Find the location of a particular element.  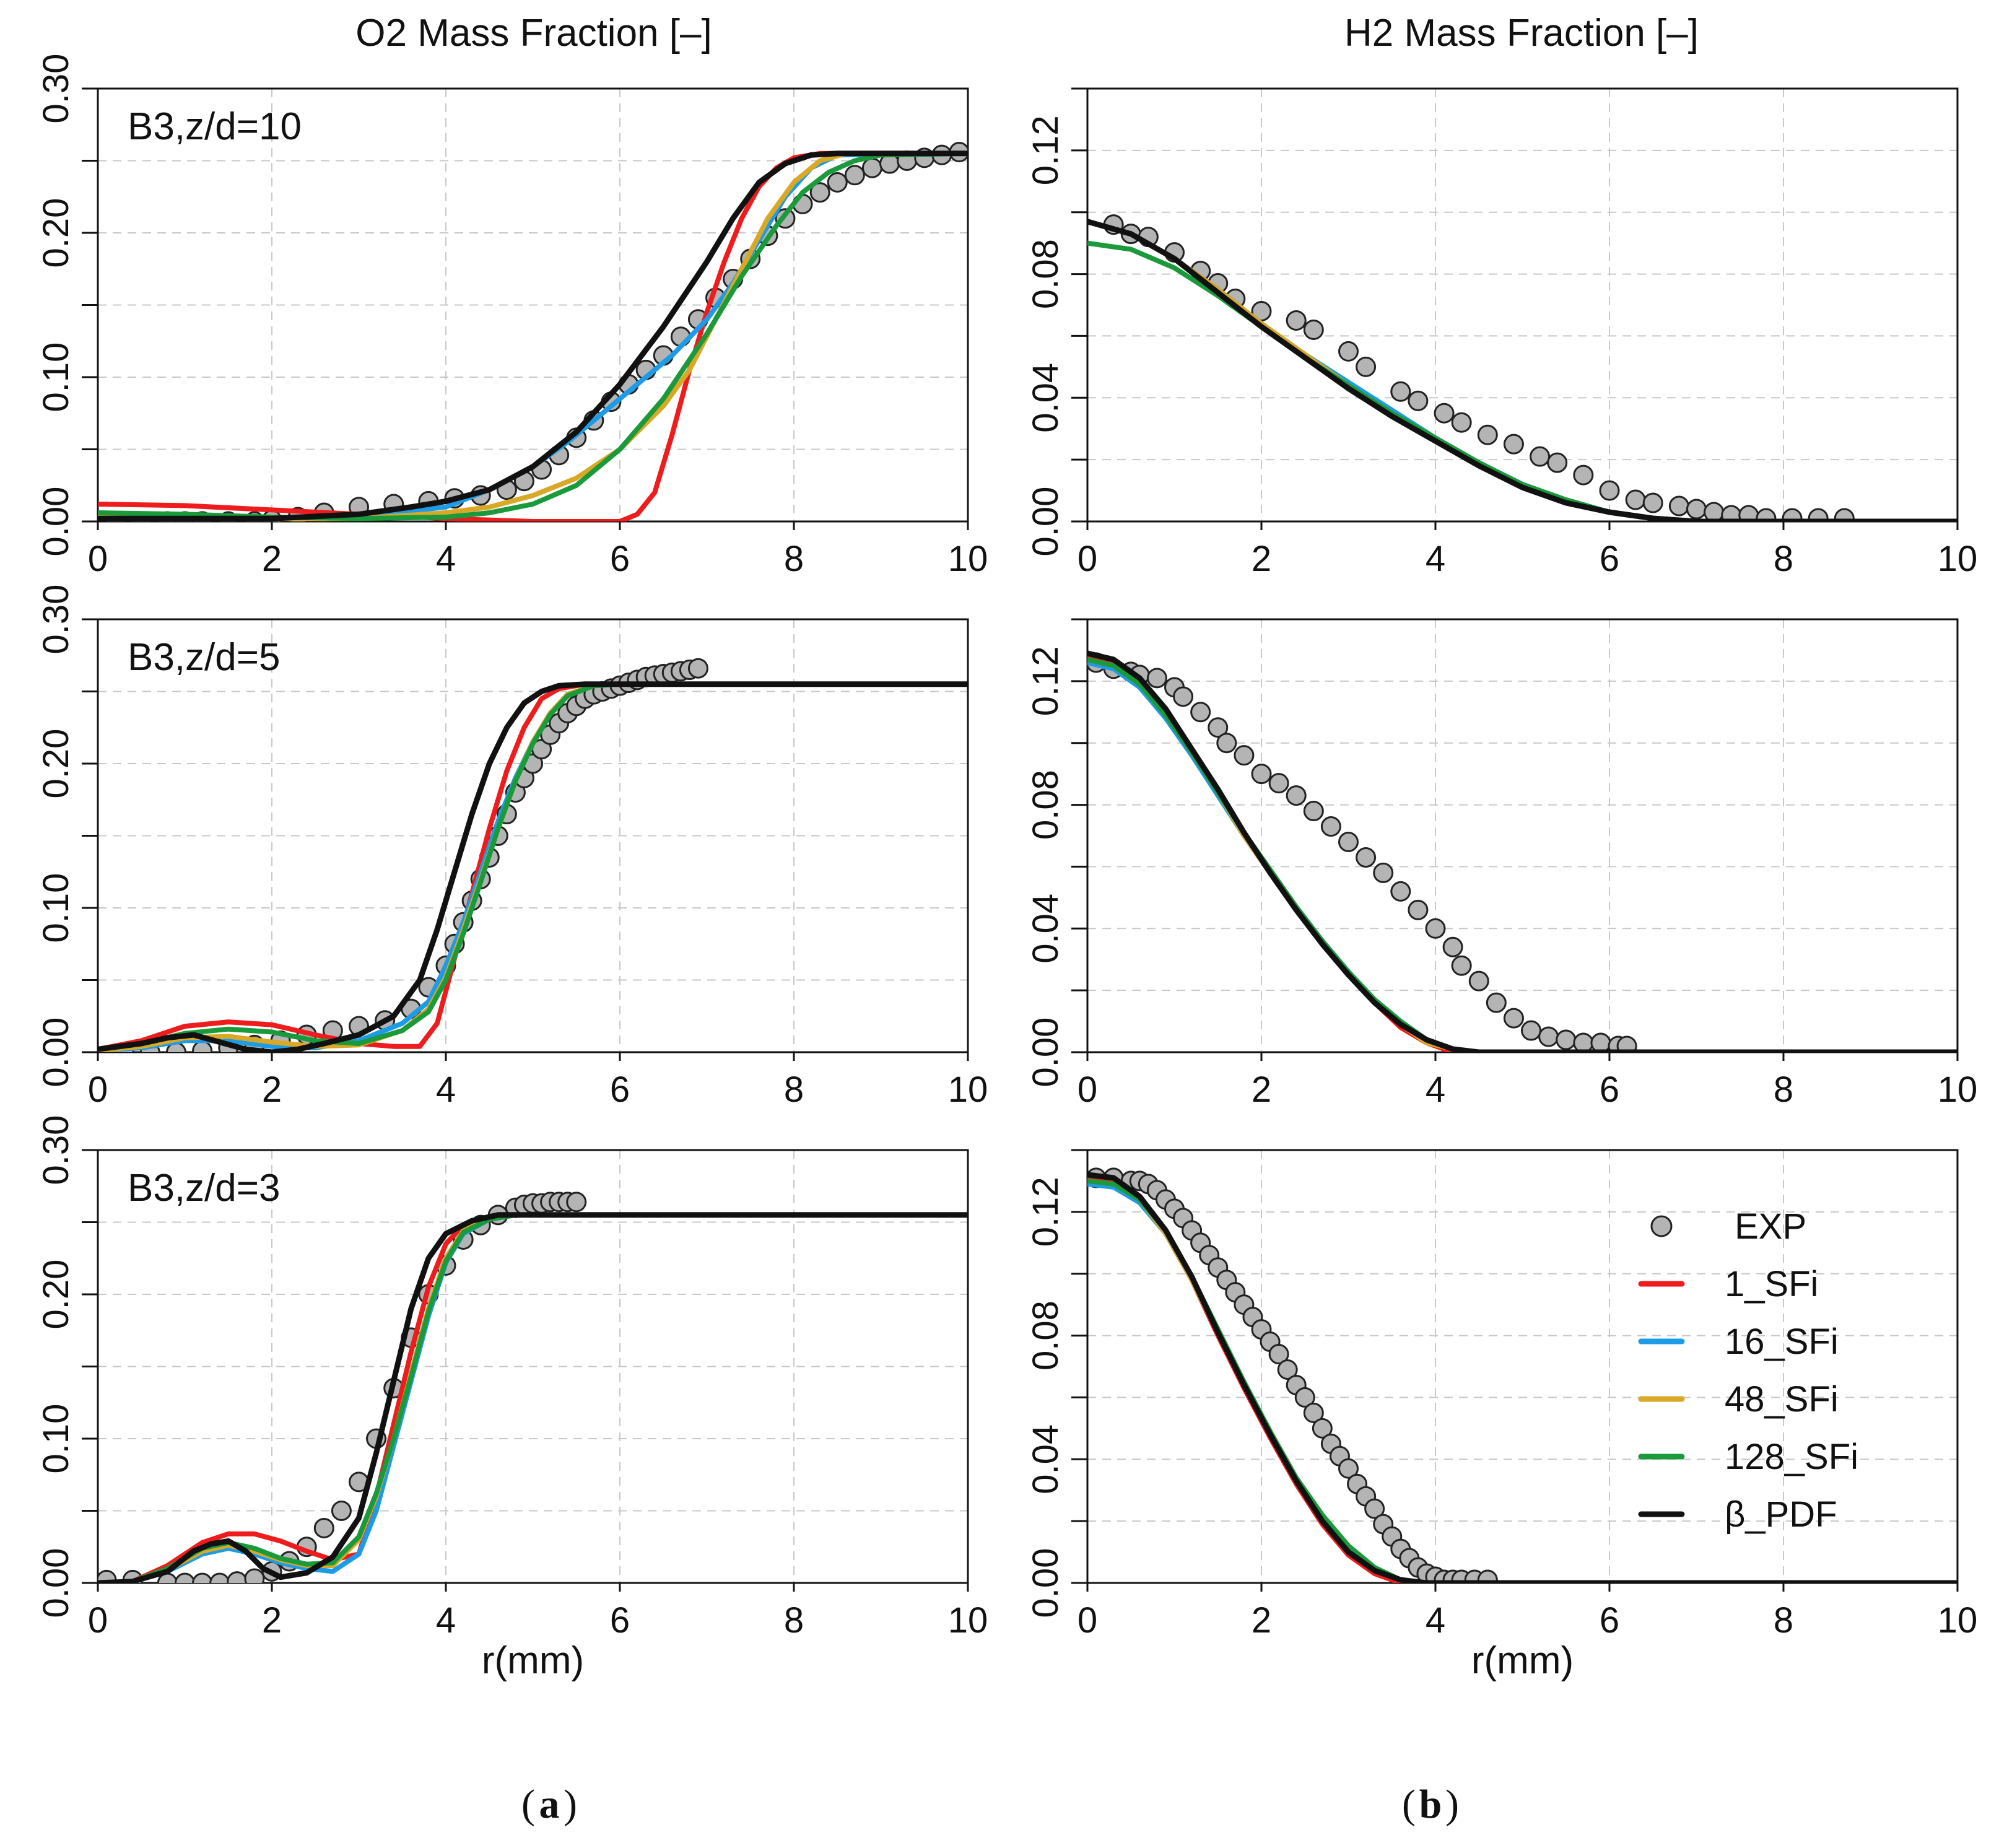

panel-3: 0.00 0.10 0.20 0.30 0 2 4 6 8 10 B3,z/d=5 is located at coordinates (512, 847).